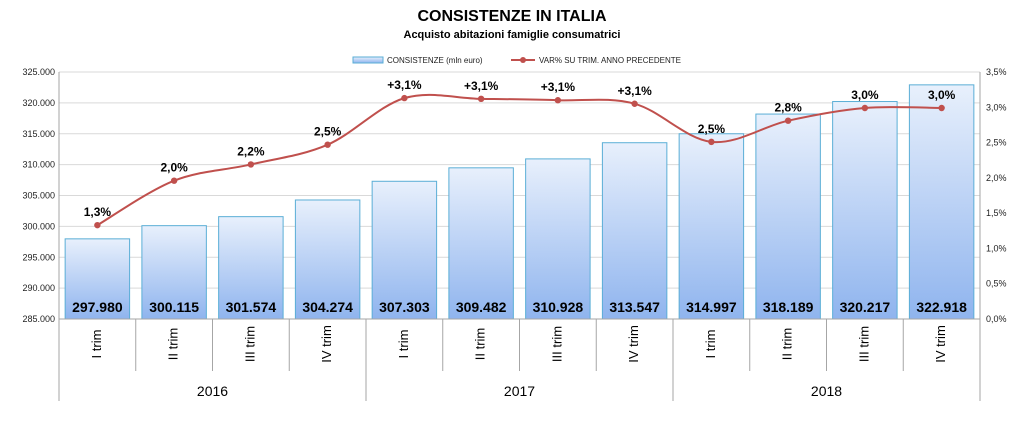  I want to click on bar-value-label: 307.303, so click(404, 307).